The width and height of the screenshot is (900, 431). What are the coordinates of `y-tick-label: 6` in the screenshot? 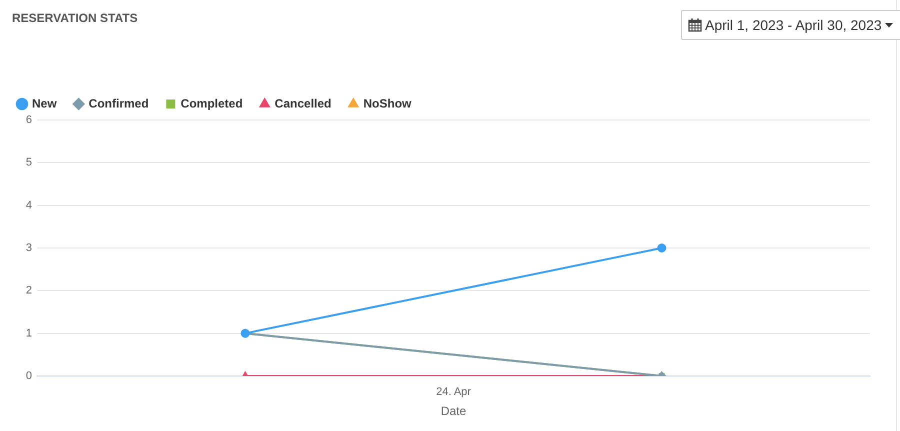 It's located at (29, 120).